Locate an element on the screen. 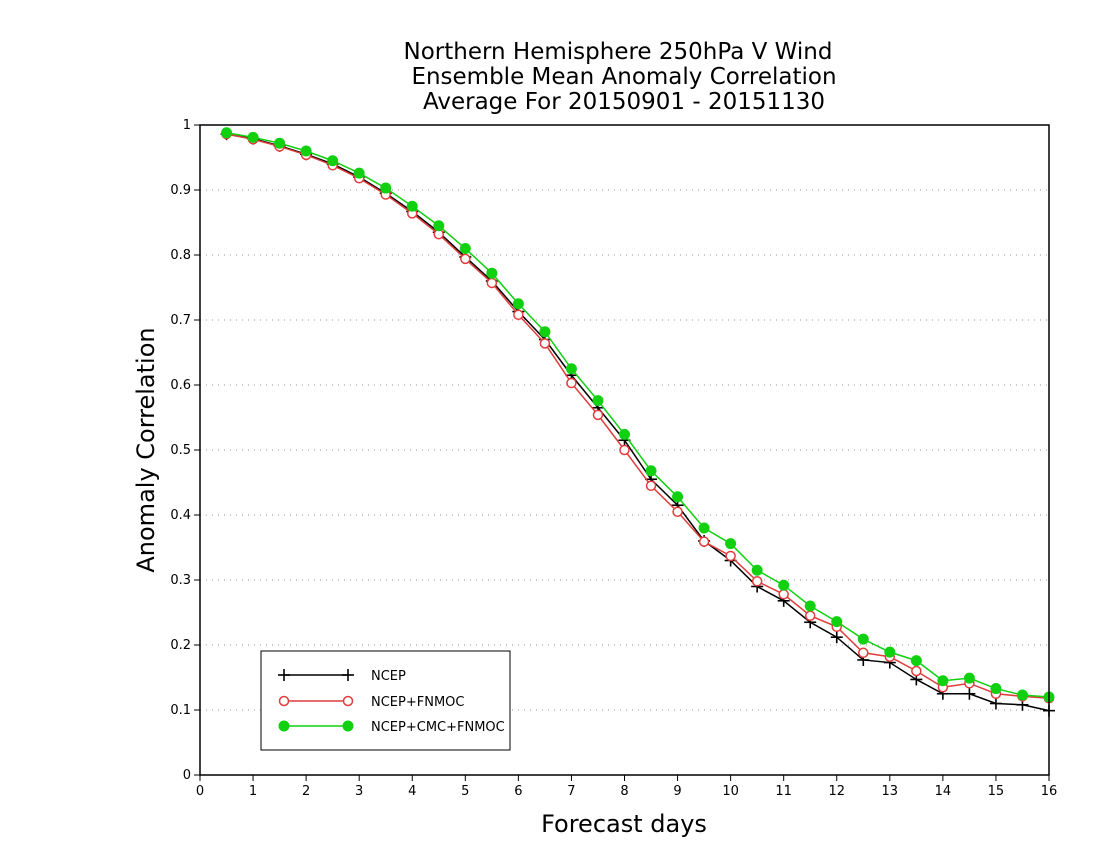 This screenshot has width=1100, height=850. y-tick-label: 0.2 is located at coordinates (180, 645).